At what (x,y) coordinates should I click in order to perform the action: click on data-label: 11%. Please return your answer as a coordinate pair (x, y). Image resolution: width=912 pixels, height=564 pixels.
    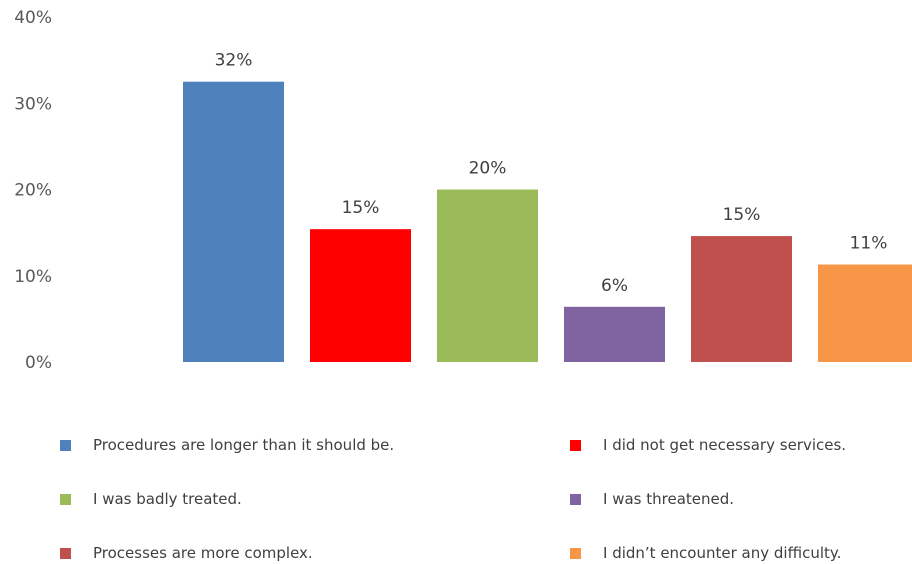
    Looking at the image, I should click on (869, 244).